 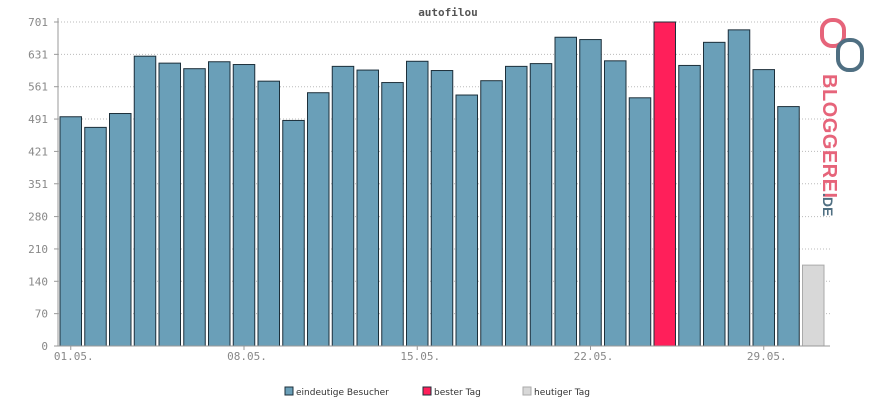 I want to click on y-axis-ticks: 0 70 140 210 280 351 421 491 561 631 701, so click(x=43, y=184).